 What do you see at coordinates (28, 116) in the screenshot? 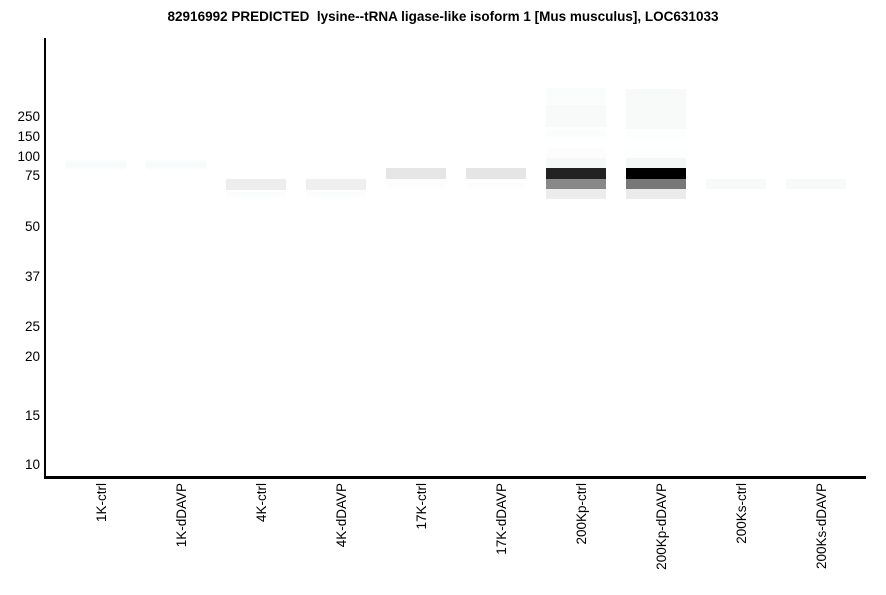
I see `y-axis-tick-label: 250` at bounding box center [28, 116].